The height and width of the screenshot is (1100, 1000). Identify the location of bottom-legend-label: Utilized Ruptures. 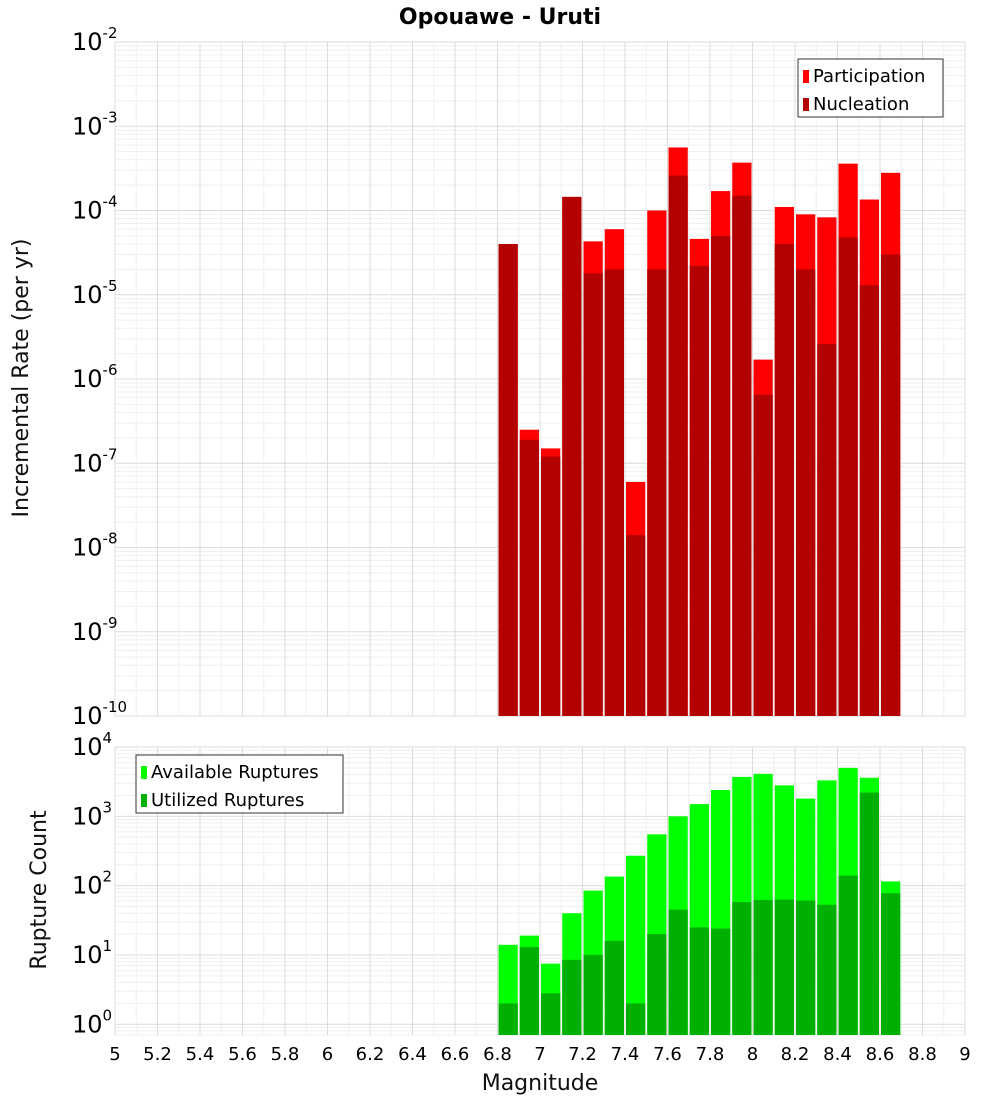
(227, 800).